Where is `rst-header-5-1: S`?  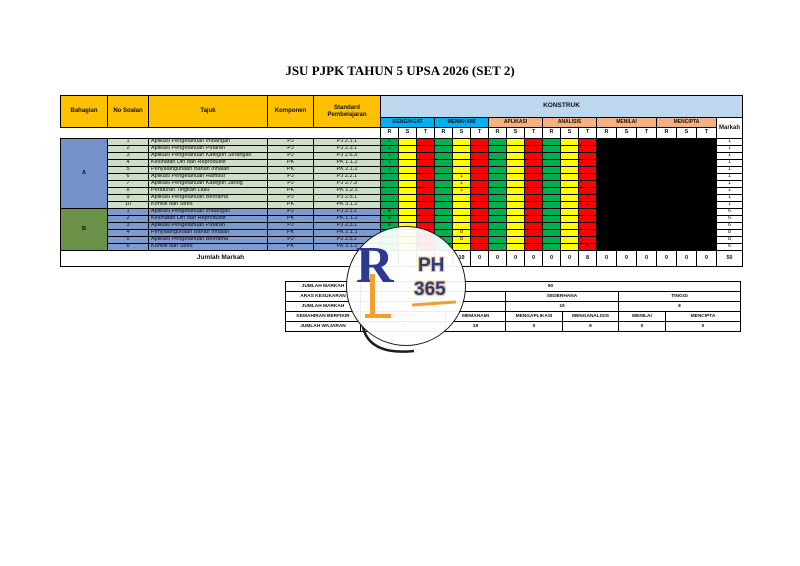
rst-header-5-1: S is located at coordinates (686, 133).